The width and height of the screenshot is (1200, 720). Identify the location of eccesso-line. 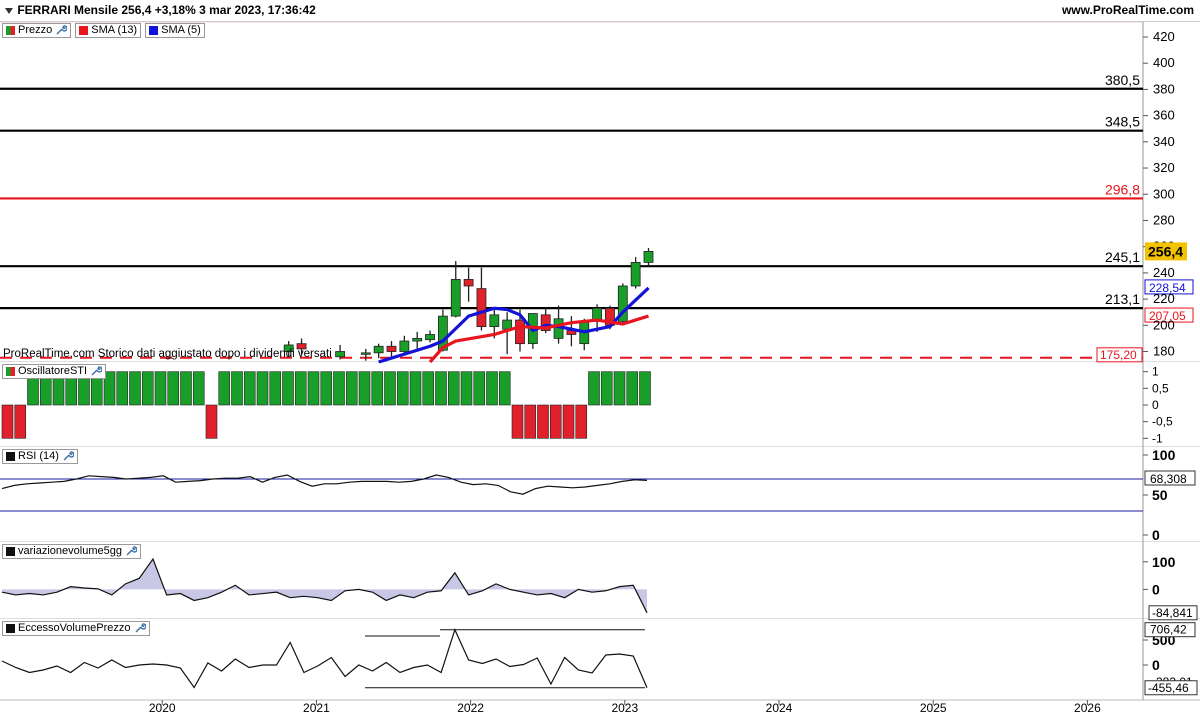
(324, 658).